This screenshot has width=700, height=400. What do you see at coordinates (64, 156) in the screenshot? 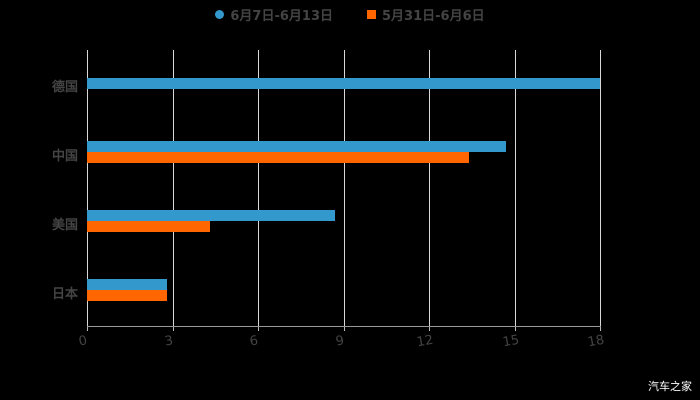
I see `y-category-label: 中国` at bounding box center [64, 156].